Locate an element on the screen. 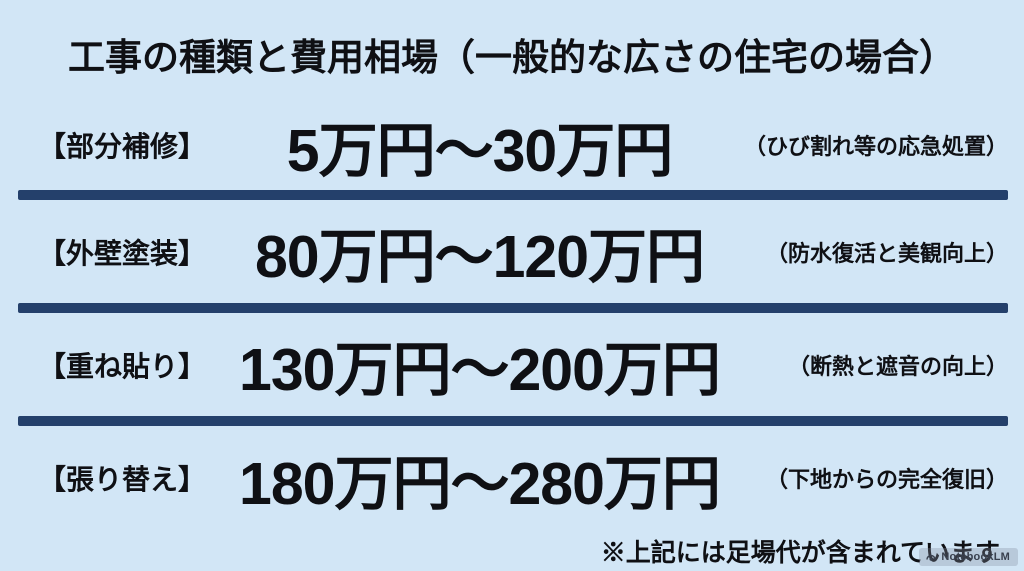  watermark-label: NotebookLM is located at coordinates (975, 557).